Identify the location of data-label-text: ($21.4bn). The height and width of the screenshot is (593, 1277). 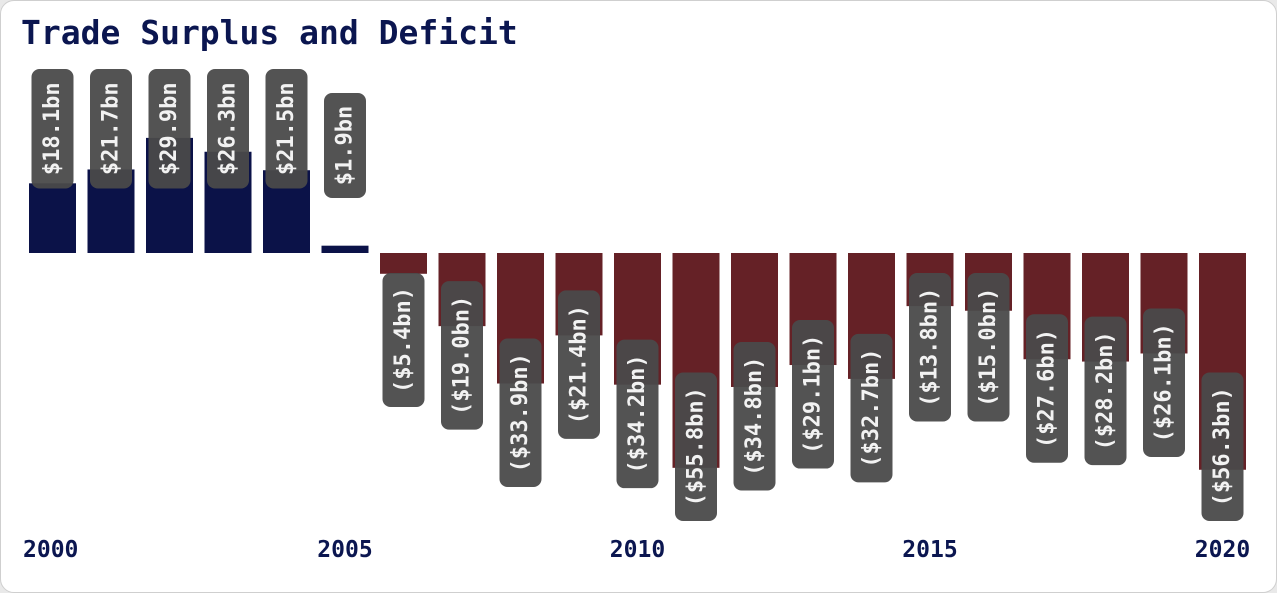
(579, 364).